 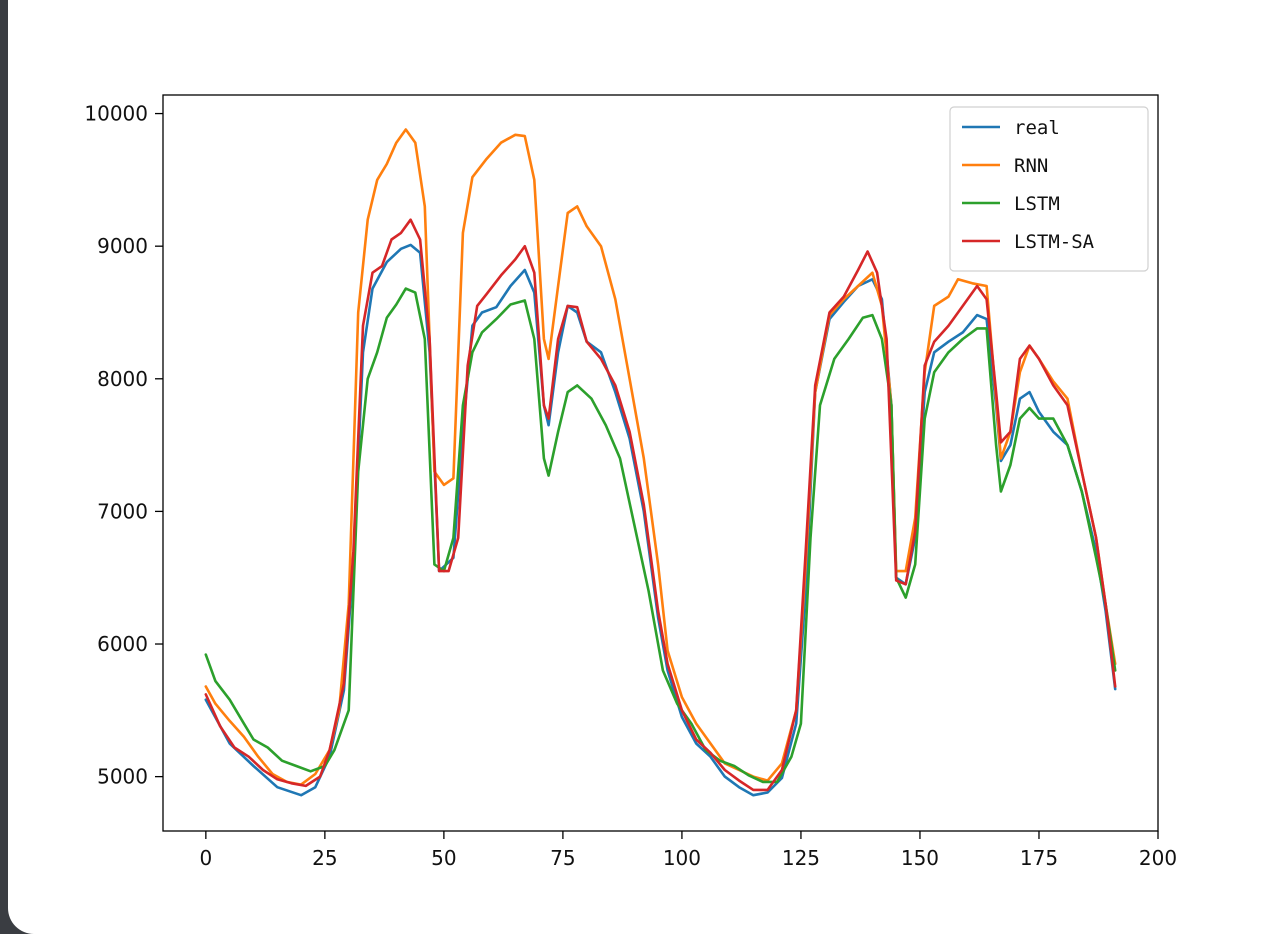 What do you see at coordinates (443, 858) in the screenshot?
I see `x-tick-label: 50` at bounding box center [443, 858].